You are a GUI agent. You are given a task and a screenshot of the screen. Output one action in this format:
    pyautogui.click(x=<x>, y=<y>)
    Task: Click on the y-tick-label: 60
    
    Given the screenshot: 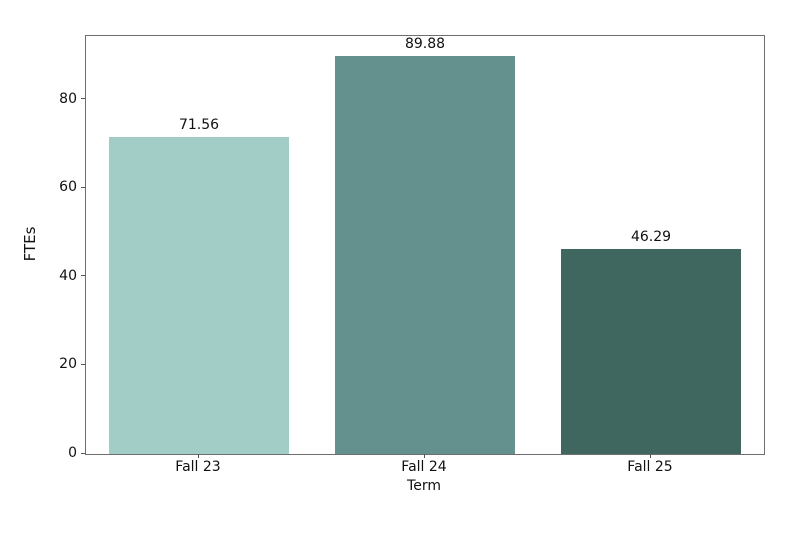 What is the action you would take?
    pyautogui.click(x=68, y=187)
    